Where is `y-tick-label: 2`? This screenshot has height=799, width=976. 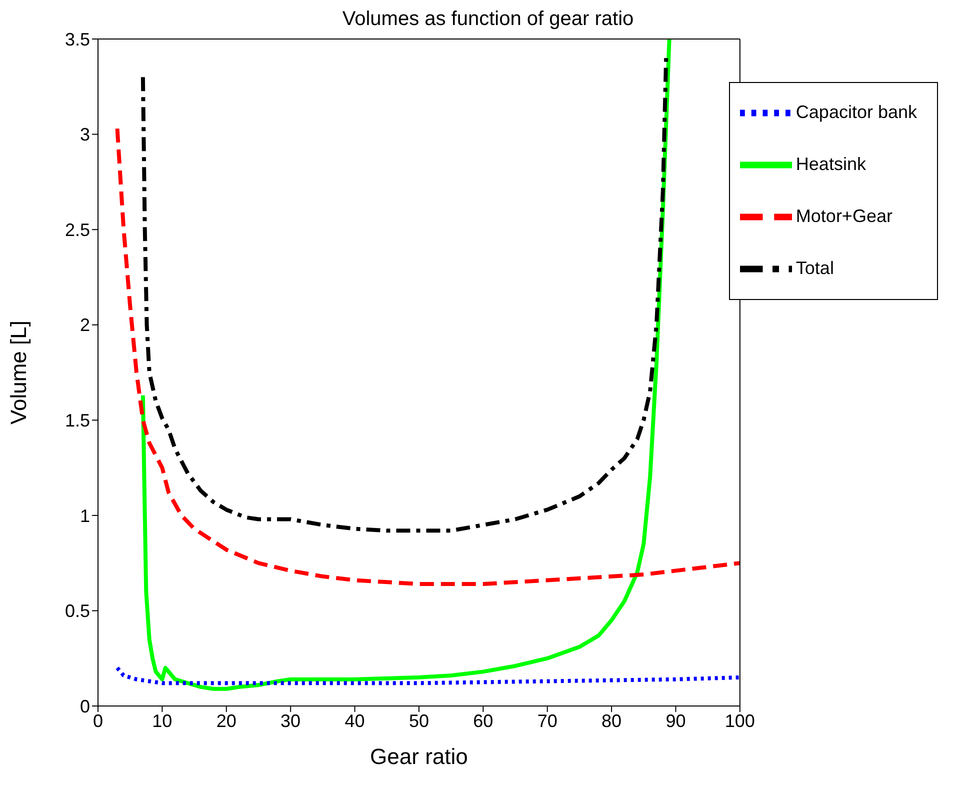 y-tick-label: 2 is located at coordinates (85, 325).